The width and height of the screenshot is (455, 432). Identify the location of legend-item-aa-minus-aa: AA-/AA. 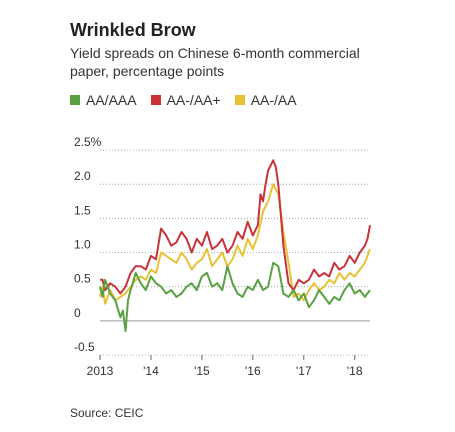
(265, 100).